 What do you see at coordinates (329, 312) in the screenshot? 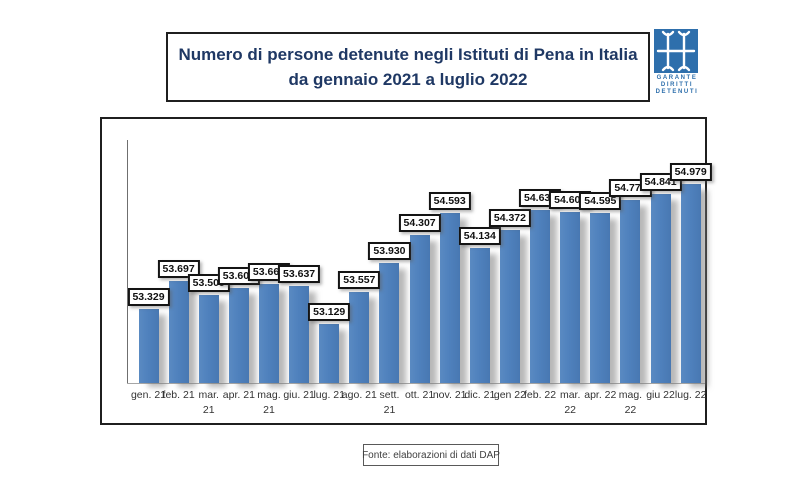
I see `bar-data-label: 53.129` at bounding box center [329, 312].